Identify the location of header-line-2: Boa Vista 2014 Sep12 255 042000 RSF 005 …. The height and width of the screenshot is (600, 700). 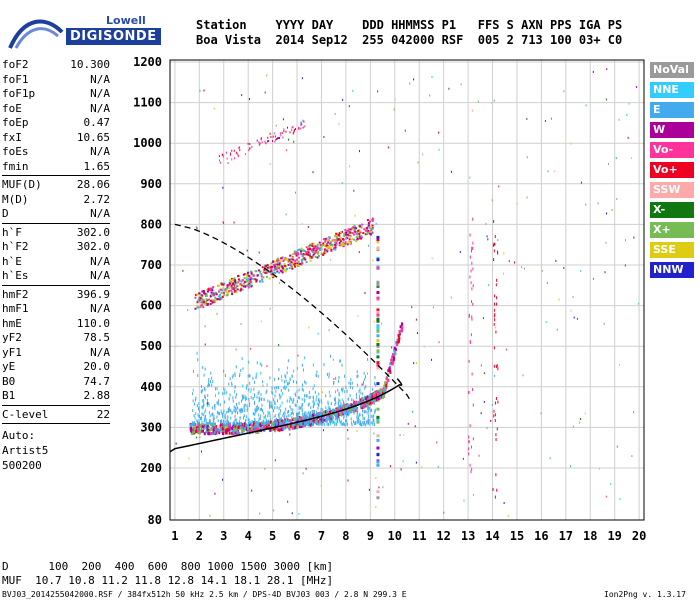
(409, 40).